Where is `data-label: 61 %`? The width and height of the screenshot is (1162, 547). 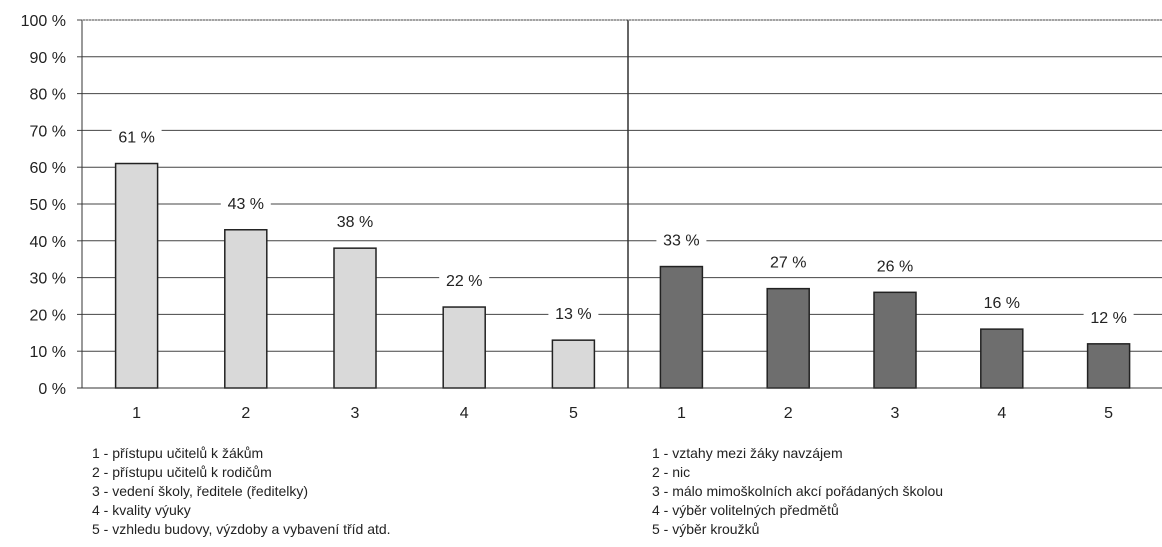
data-label: 61 % is located at coordinates (136, 138).